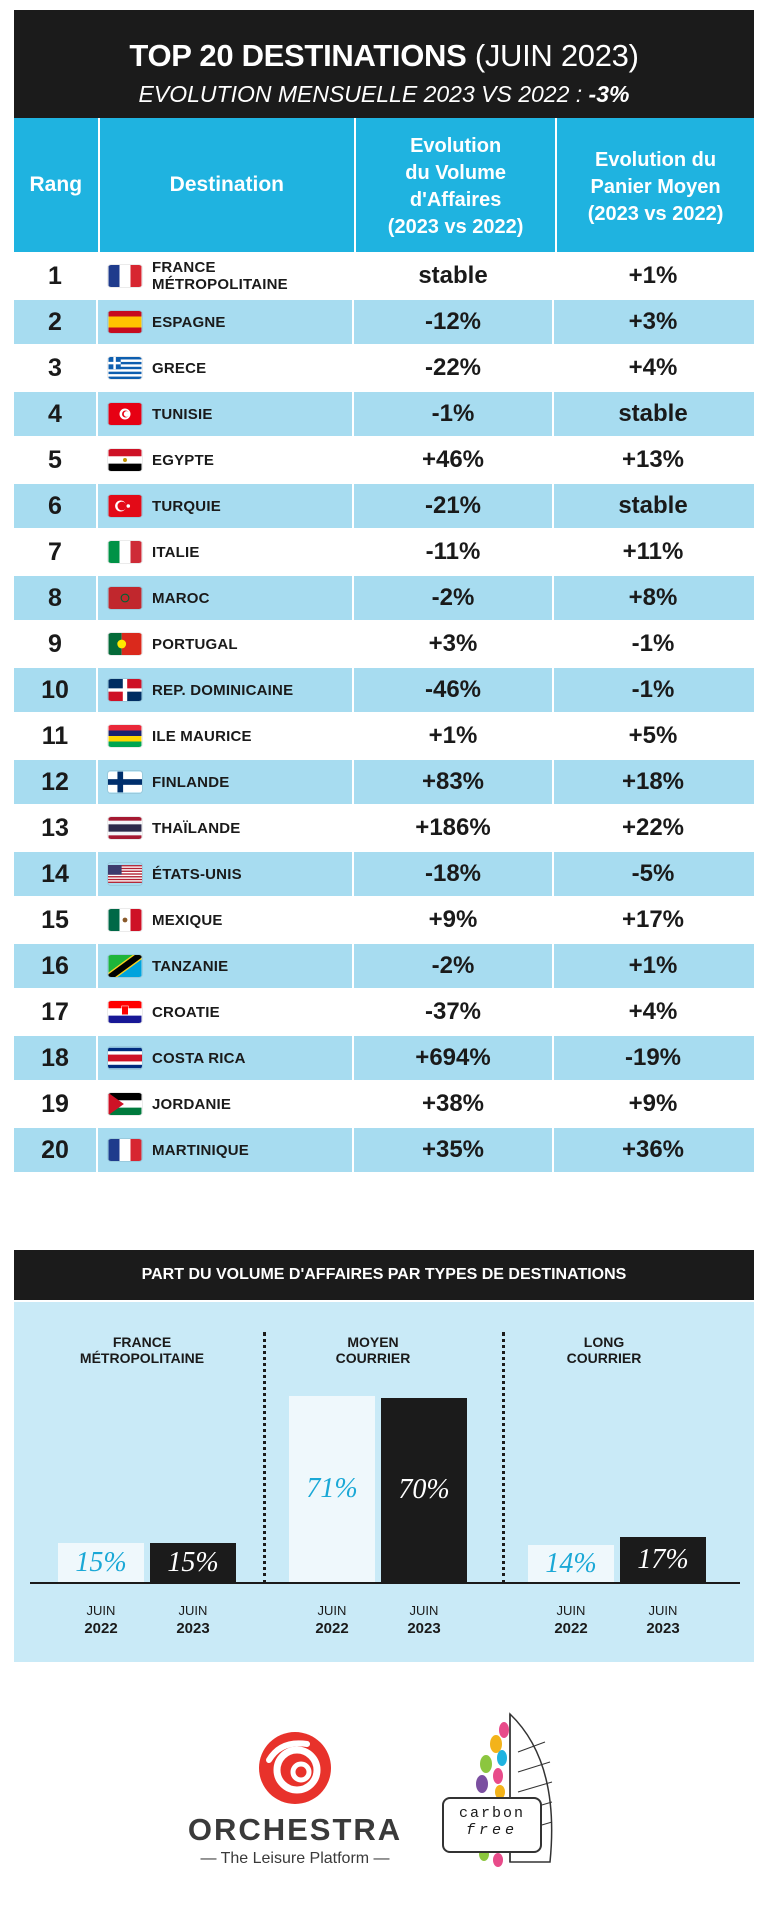  Describe the element at coordinates (454, 828) in the screenshot. I see `volume-evolution-cell: +186%` at that location.